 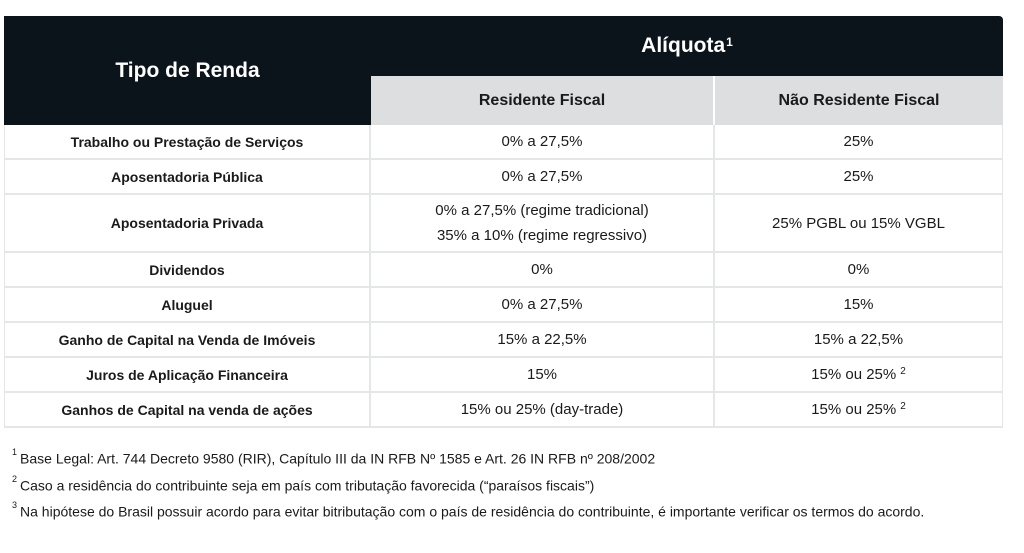 I want to click on cell-tipo: Aposentadoria Pública, so click(x=187, y=176).